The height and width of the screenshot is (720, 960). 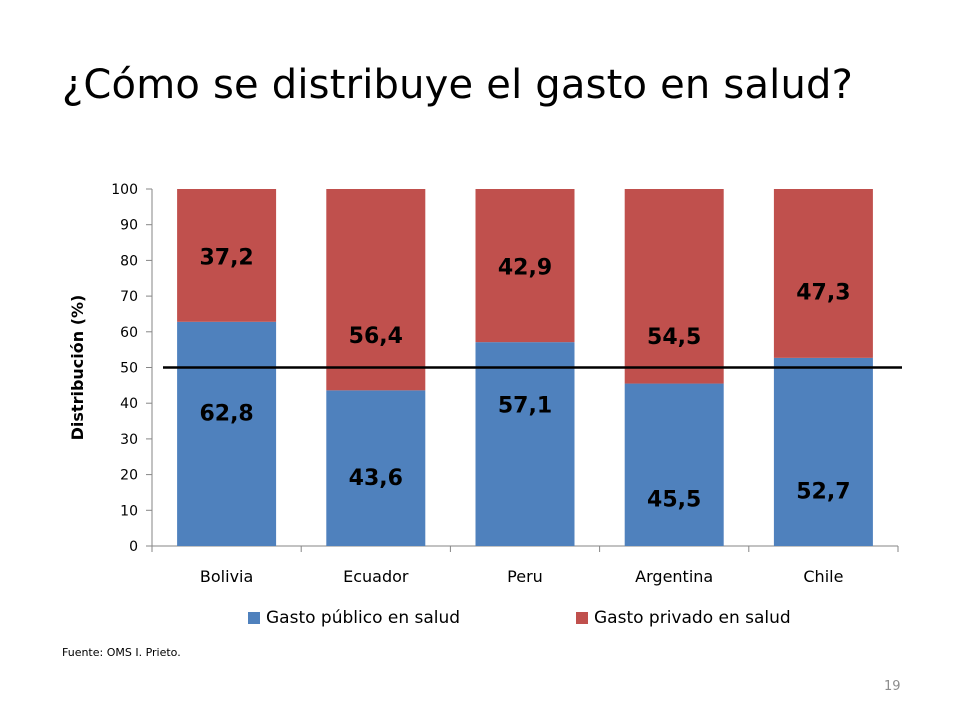 I want to click on bar-public-bolivia, so click(x=227, y=433).